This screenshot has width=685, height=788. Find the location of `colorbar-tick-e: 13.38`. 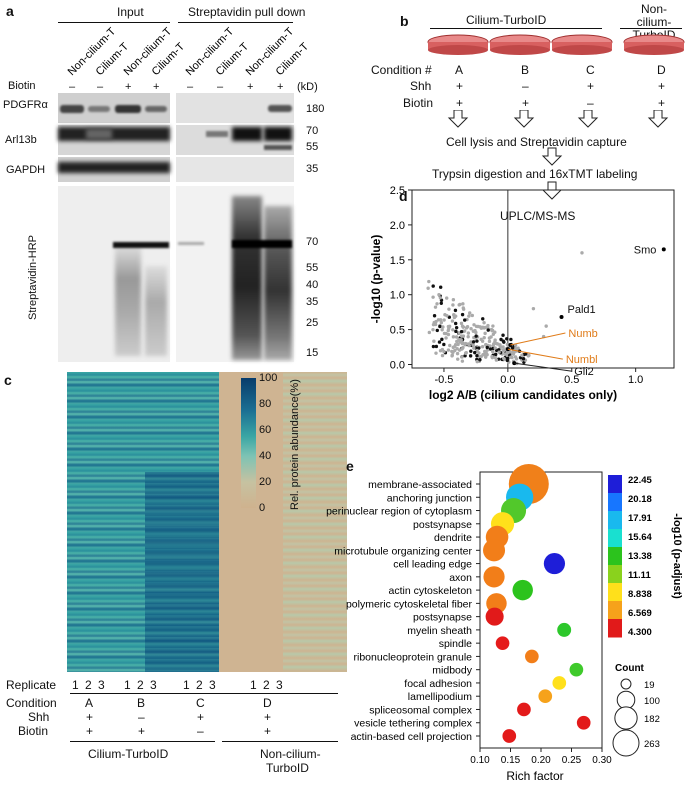

colorbar-tick-e: 13.38 is located at coordinates (640, 556).